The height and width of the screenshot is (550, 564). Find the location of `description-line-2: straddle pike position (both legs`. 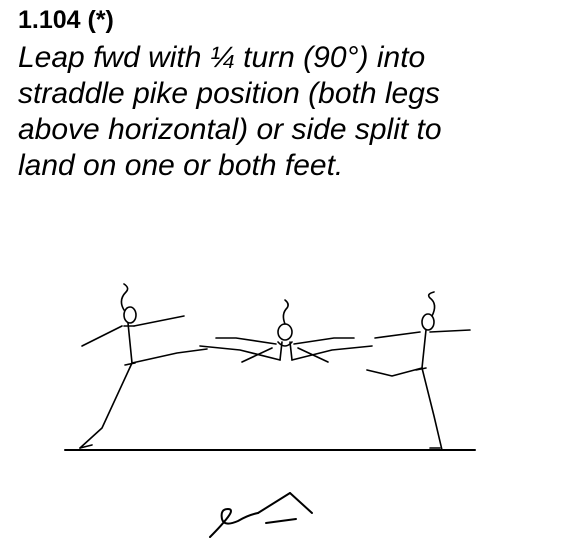

description-line-2: straddle pike position (both legs is located at coordinates (229, 93).